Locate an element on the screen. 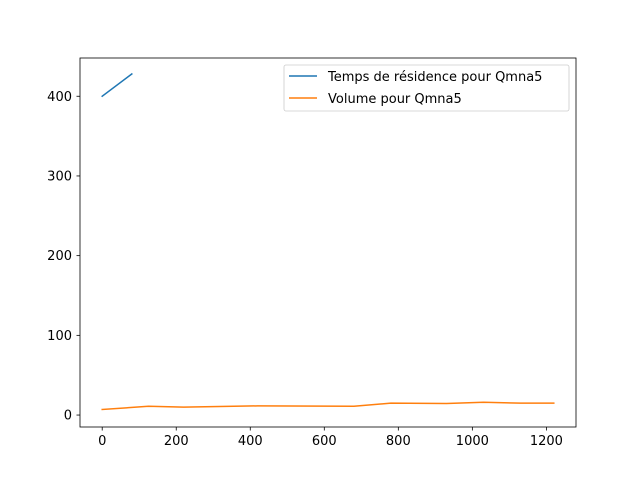 This screenshot has width=640, height=485. x-tick-label: 800 is located at coordinates (398, 441).